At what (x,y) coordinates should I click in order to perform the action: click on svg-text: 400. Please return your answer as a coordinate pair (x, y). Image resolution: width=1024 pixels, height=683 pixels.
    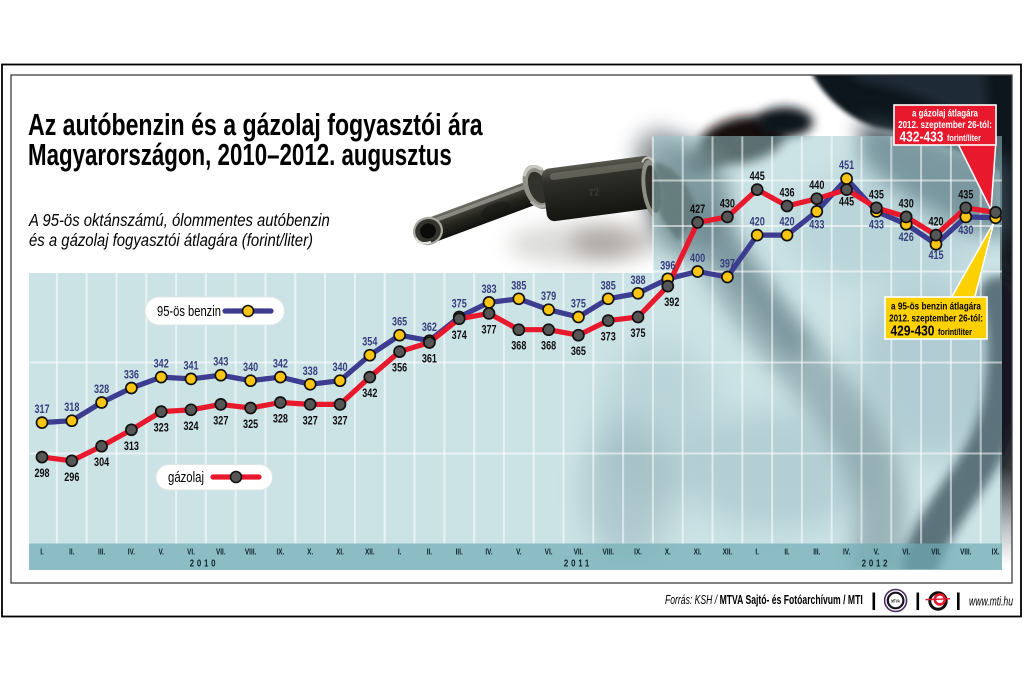
    Looking at the image, I should click on (697, 259).